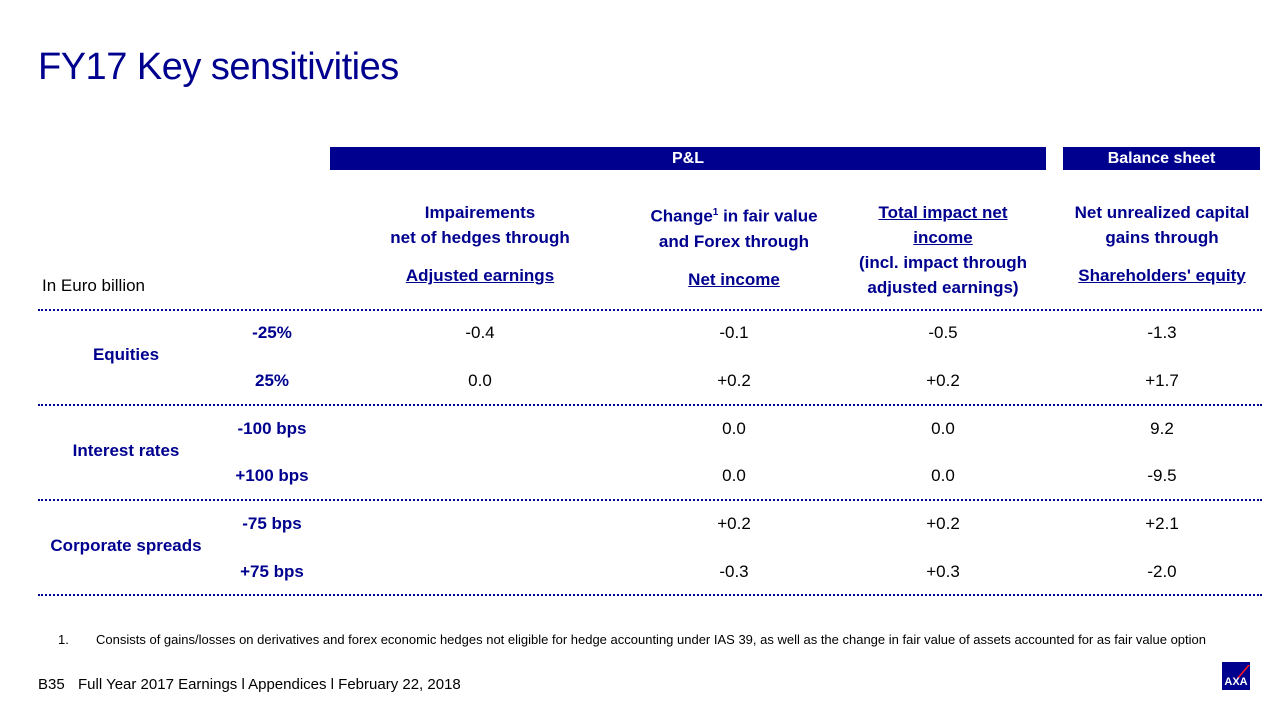 This screenshot has height=720, width=1280. I want to click on cell-total: +0.3, so click(943, 571).